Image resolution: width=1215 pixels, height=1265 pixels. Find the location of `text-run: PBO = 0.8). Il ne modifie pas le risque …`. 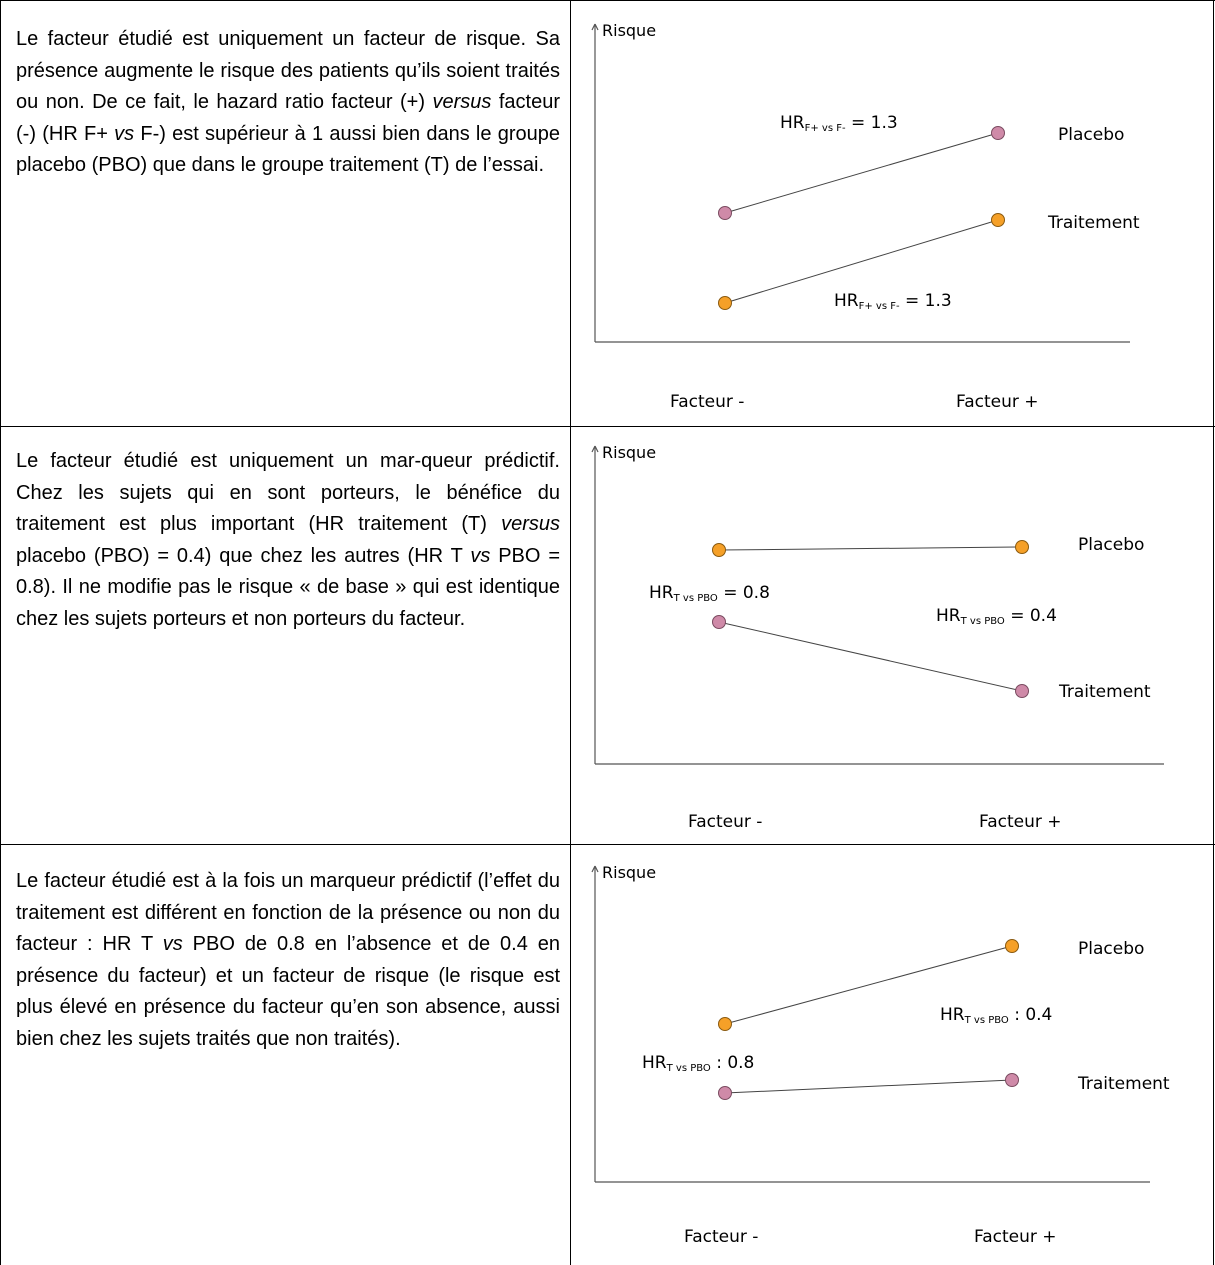

text-run: PBO = 0.8). Il ne modifie pas le risque … is located at coordinates (288, 587).